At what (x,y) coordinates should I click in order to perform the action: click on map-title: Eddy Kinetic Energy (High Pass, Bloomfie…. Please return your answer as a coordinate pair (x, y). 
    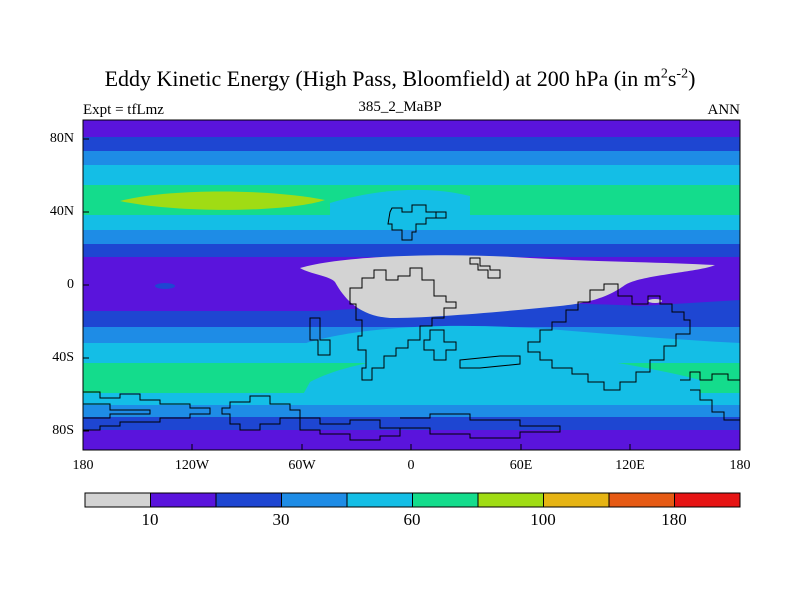
    Looking at the image, I should click on (400, 78).